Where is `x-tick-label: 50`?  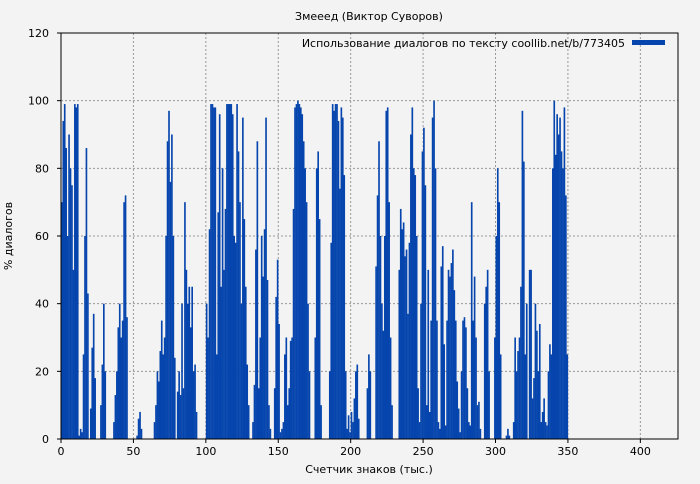
x-tick-label: 50 is located at coordinates (133, 451).